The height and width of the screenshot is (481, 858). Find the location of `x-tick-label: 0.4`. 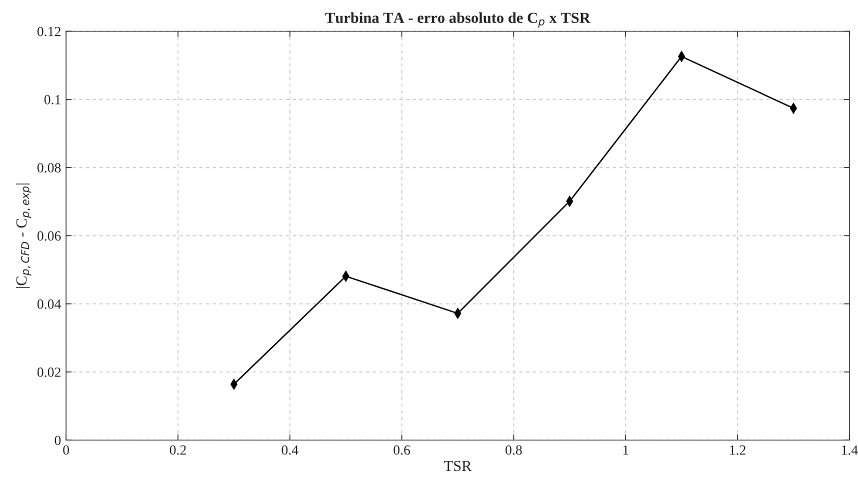

x-tick-label: 0.4 is located at coordinates (290, 450).